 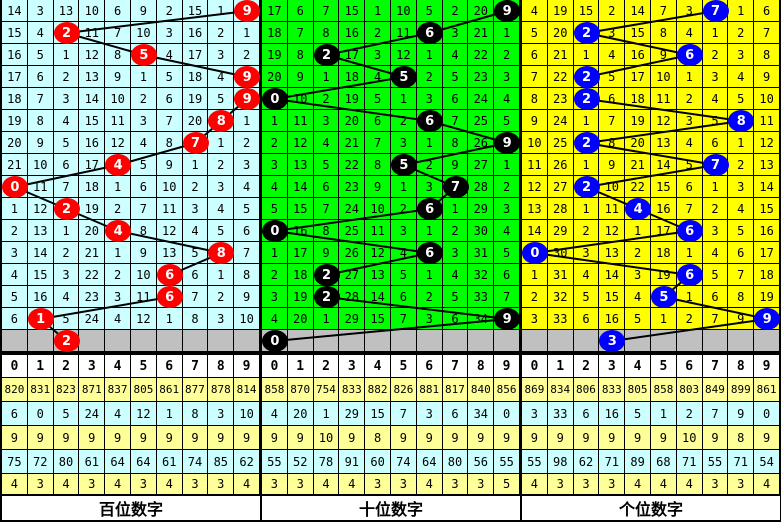 What do you see at coordinates (221, 121) in the screenshot?
I see `hit-ball: 8` at bounding box center [221, 121].